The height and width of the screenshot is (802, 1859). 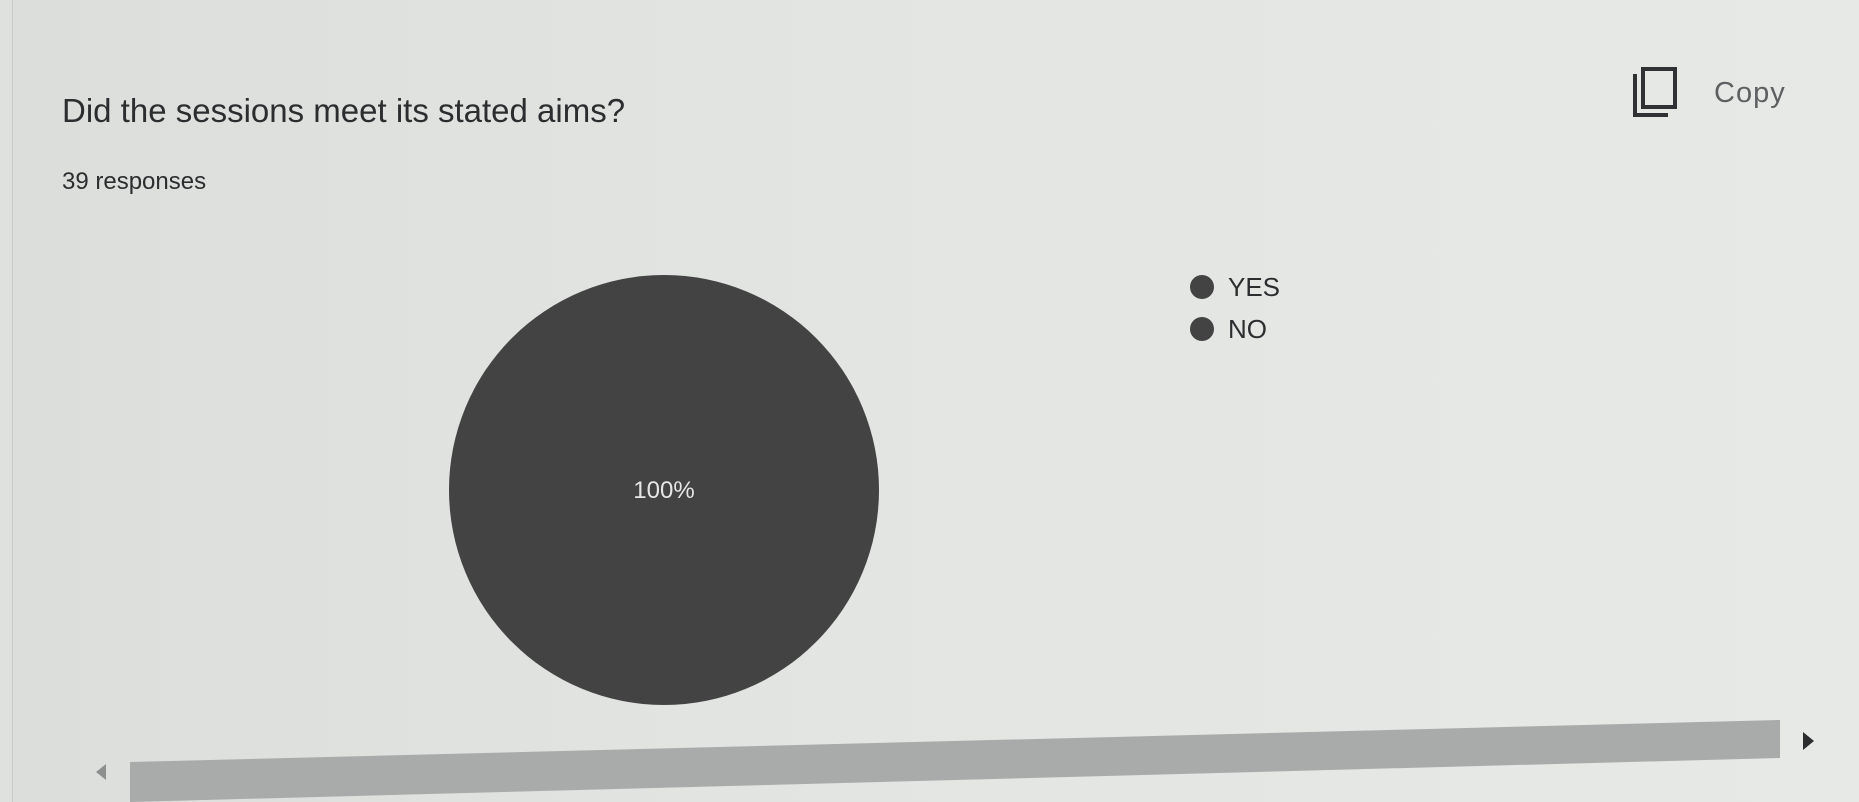 I want to click on horizontal-scrollbar, so click(x=955, y=761).